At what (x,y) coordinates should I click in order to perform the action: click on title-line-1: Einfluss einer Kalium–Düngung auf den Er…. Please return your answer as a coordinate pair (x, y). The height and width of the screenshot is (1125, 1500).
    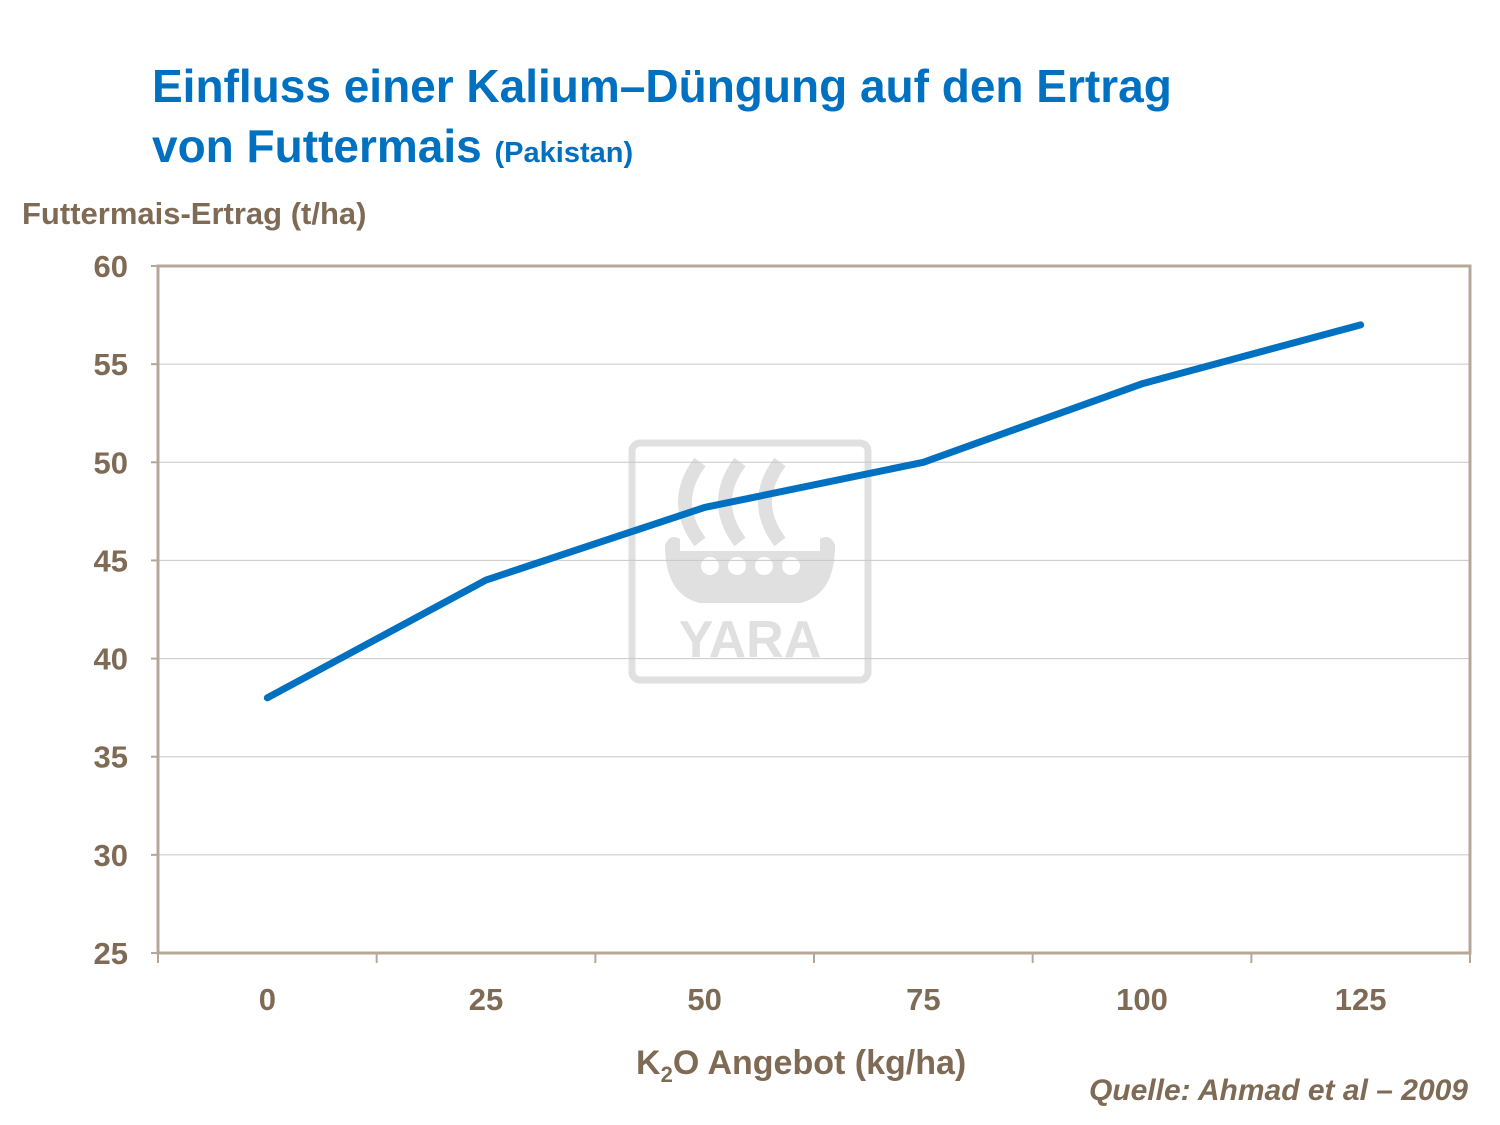
    Looking at the image, I should click on (662, 86).